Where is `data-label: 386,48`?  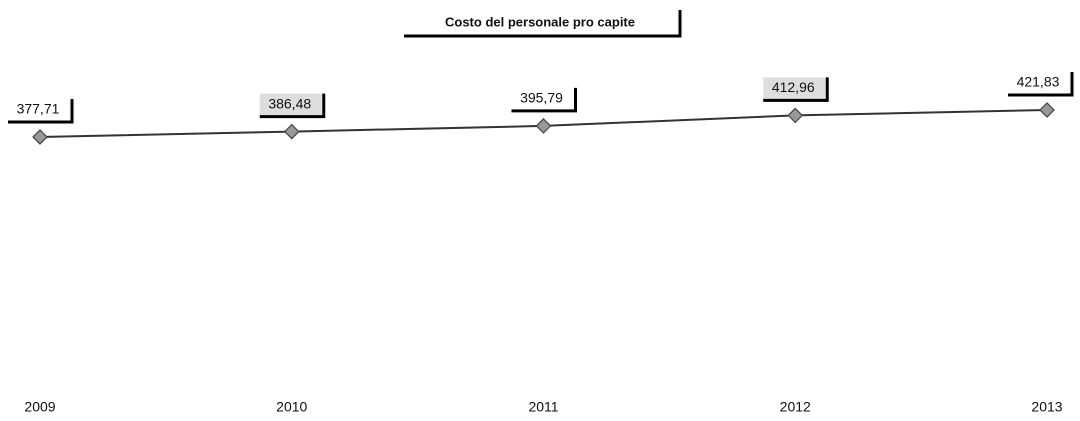 data-label: 386,48 is located at coordinates (289, 103).